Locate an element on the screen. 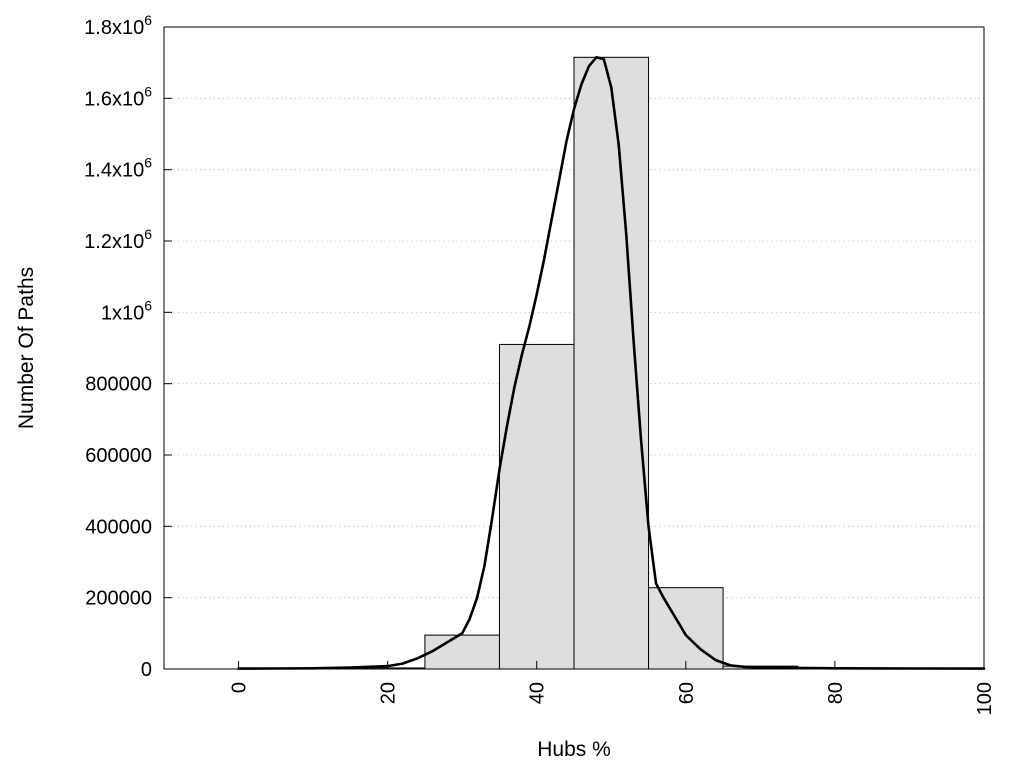  y-tick-label: 800000 is located at coordinates (118, 385).